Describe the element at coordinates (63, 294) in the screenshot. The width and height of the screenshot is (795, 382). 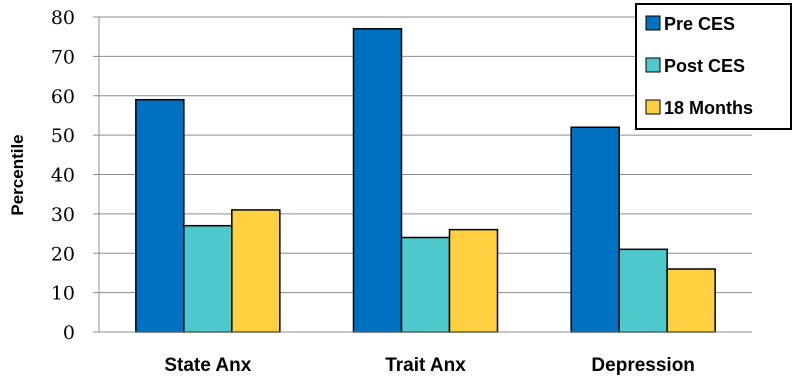
I see `y-tick-label: 10` at that location.